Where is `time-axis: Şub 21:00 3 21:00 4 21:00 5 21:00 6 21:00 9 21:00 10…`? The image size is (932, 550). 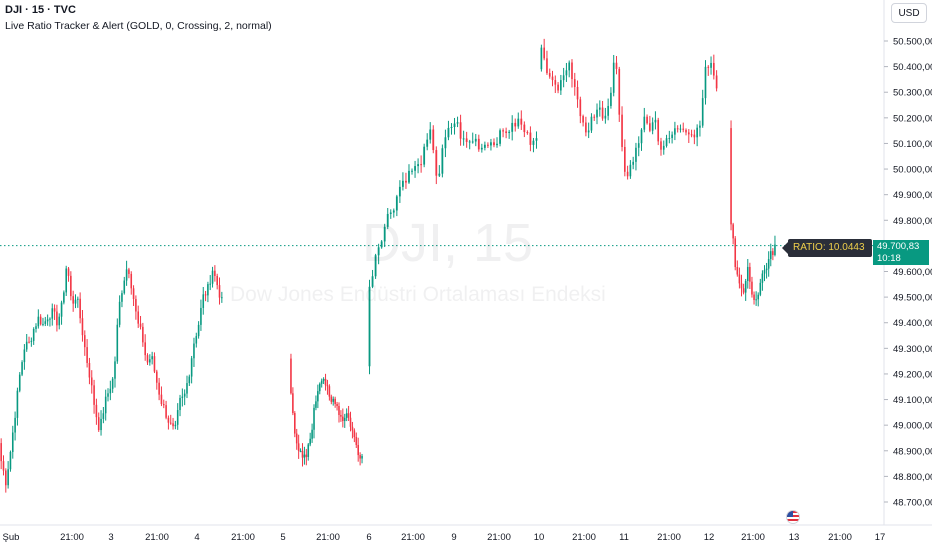
time-axis: Şub 21:00 3 21:00 4 21:00 5 21:00 6 21:00 9 21:00 10… is located at coordinates (444, 537).